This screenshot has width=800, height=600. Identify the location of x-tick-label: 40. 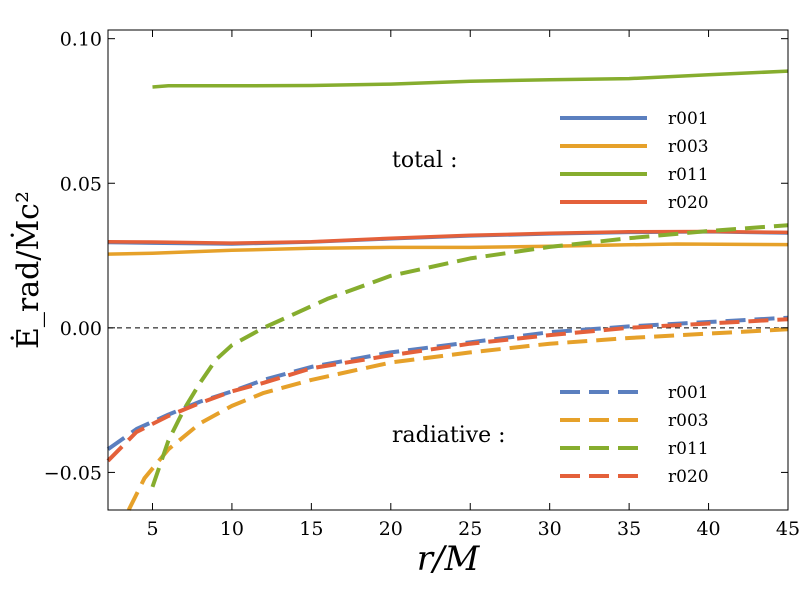
(708, 529).